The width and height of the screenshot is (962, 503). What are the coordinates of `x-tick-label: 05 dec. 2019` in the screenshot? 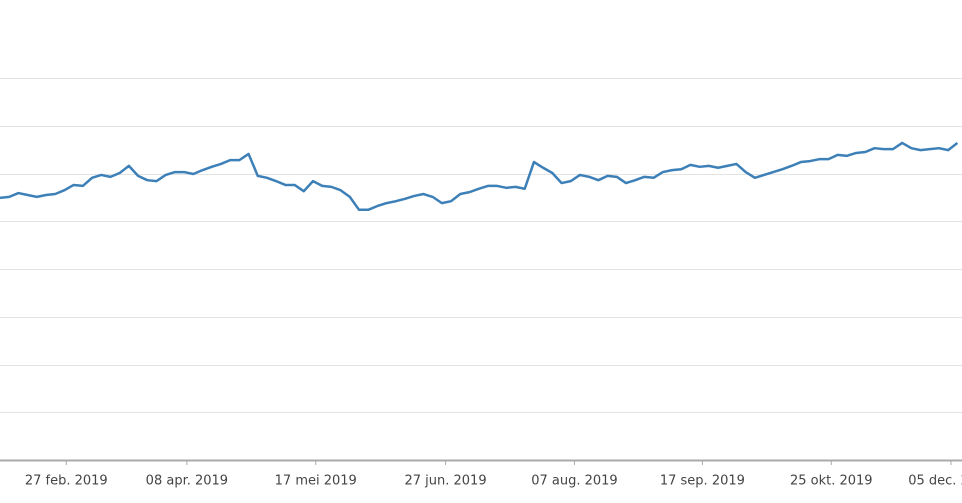 It's located at (935, 481).